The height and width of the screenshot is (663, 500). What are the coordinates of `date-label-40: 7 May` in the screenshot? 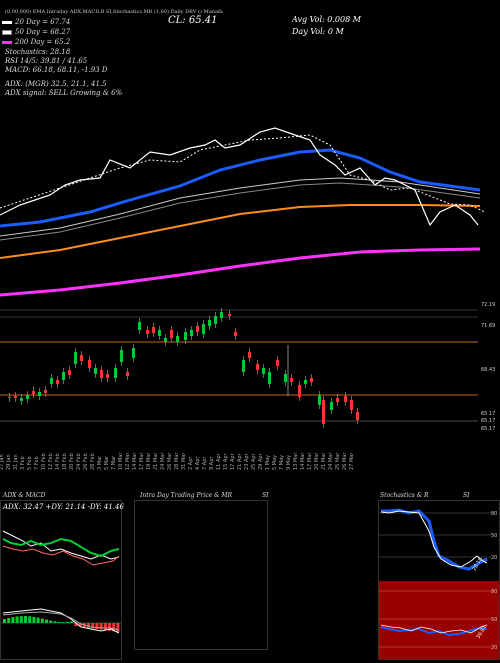 It's located at (282, 462).